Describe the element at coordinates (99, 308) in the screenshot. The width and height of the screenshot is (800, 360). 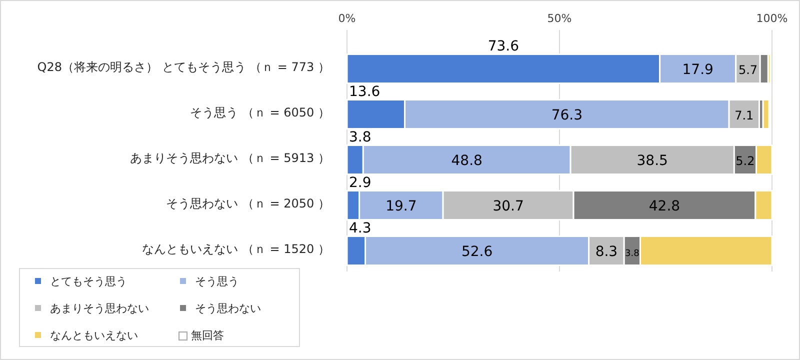
I see `legend-label: あまりそう思わない` at that location.